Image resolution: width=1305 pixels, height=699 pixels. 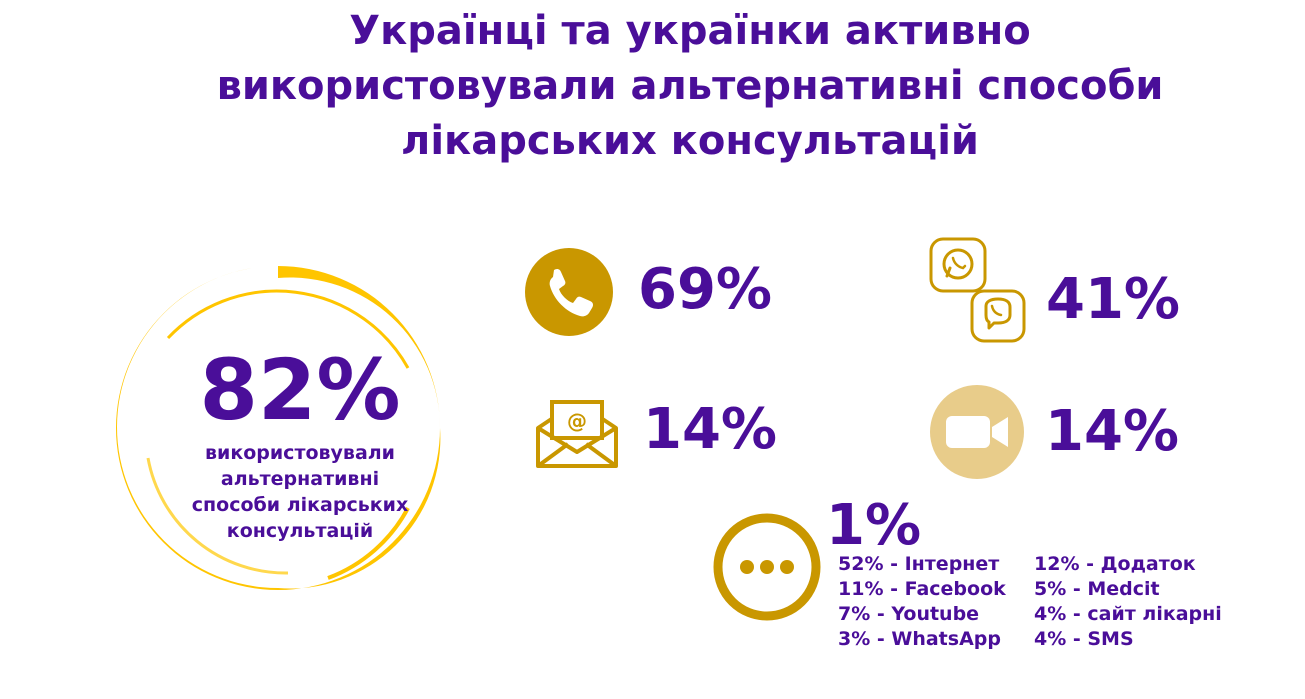 What do you see at coordinates (300, 505) in the screenshot?
I see `main-label-line-3: способи лікарських` at bounding box center [300, 505].